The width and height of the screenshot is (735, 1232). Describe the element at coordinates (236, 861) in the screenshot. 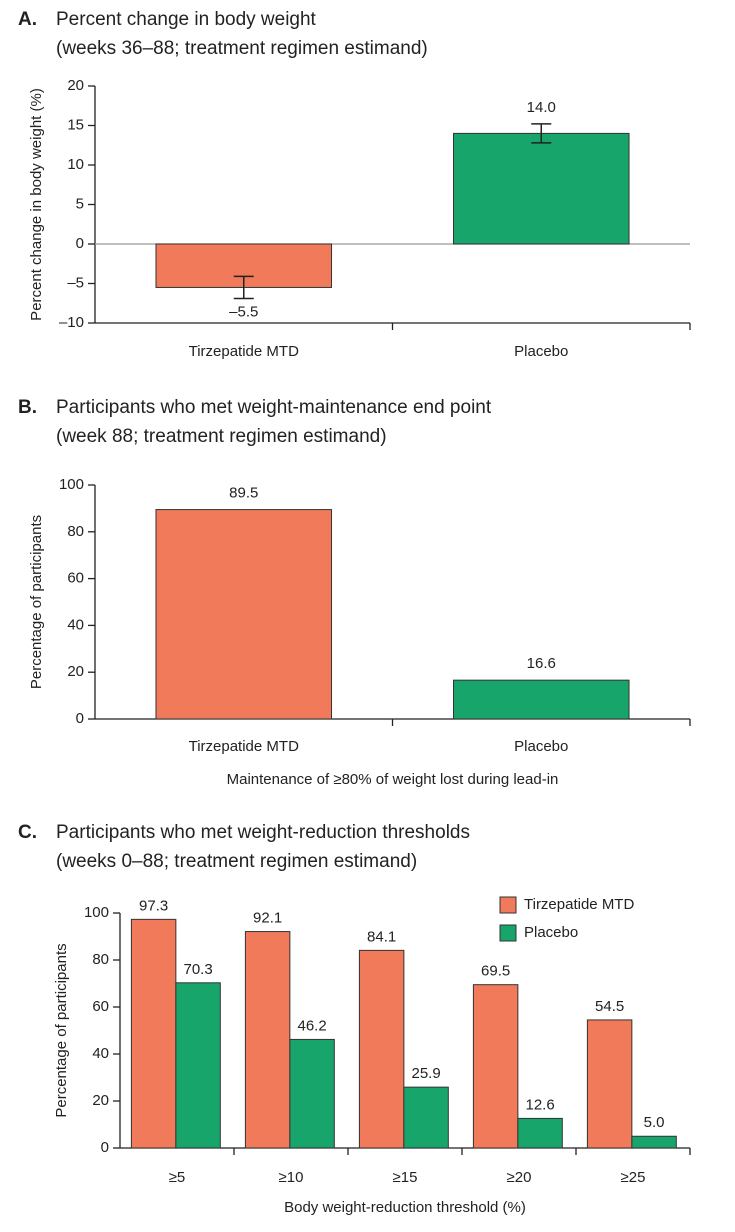

I see `chart-subtitle: (weeks 0–88; treatment regimen estimand)` at that location.